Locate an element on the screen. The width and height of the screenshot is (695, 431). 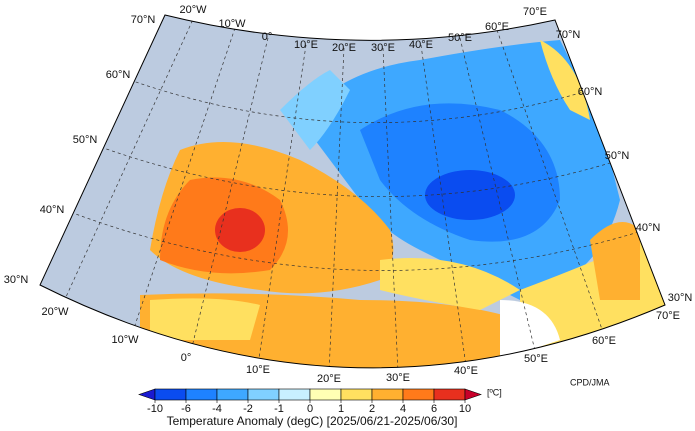
colorbar-tick-label: -6 is located at coordinates (186, 409).